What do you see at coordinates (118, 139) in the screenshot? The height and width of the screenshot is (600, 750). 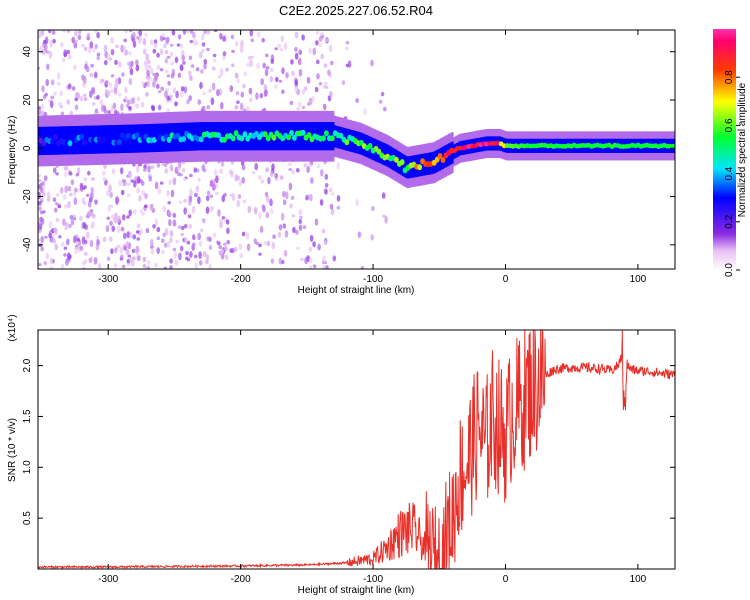 I see `spectrogram-envelope-mark` at bounding box center [118, 139].